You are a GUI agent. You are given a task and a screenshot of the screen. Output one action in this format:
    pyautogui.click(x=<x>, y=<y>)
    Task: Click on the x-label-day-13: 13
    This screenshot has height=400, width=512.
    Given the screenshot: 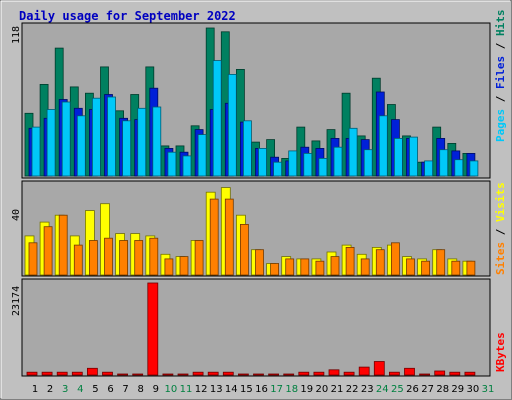 What is the action you would take?
    pyautogui.click(x=216, y=389)
    